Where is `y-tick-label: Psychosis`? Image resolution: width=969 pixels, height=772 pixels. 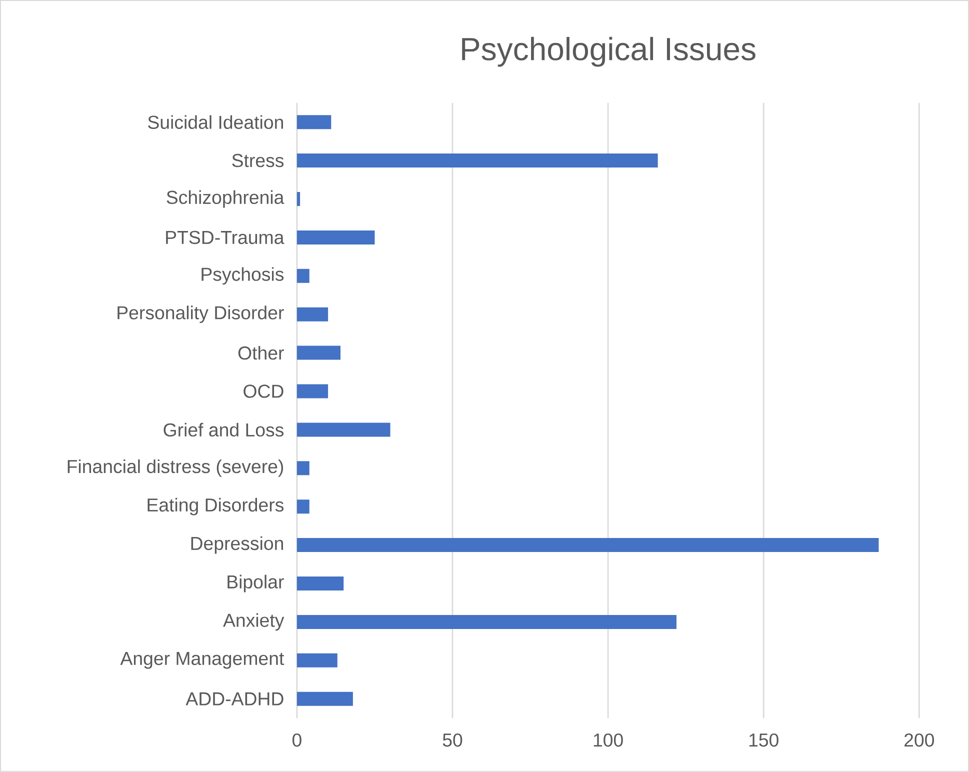 y-tick-label: Psychosis is located at coordinates (243, 276).